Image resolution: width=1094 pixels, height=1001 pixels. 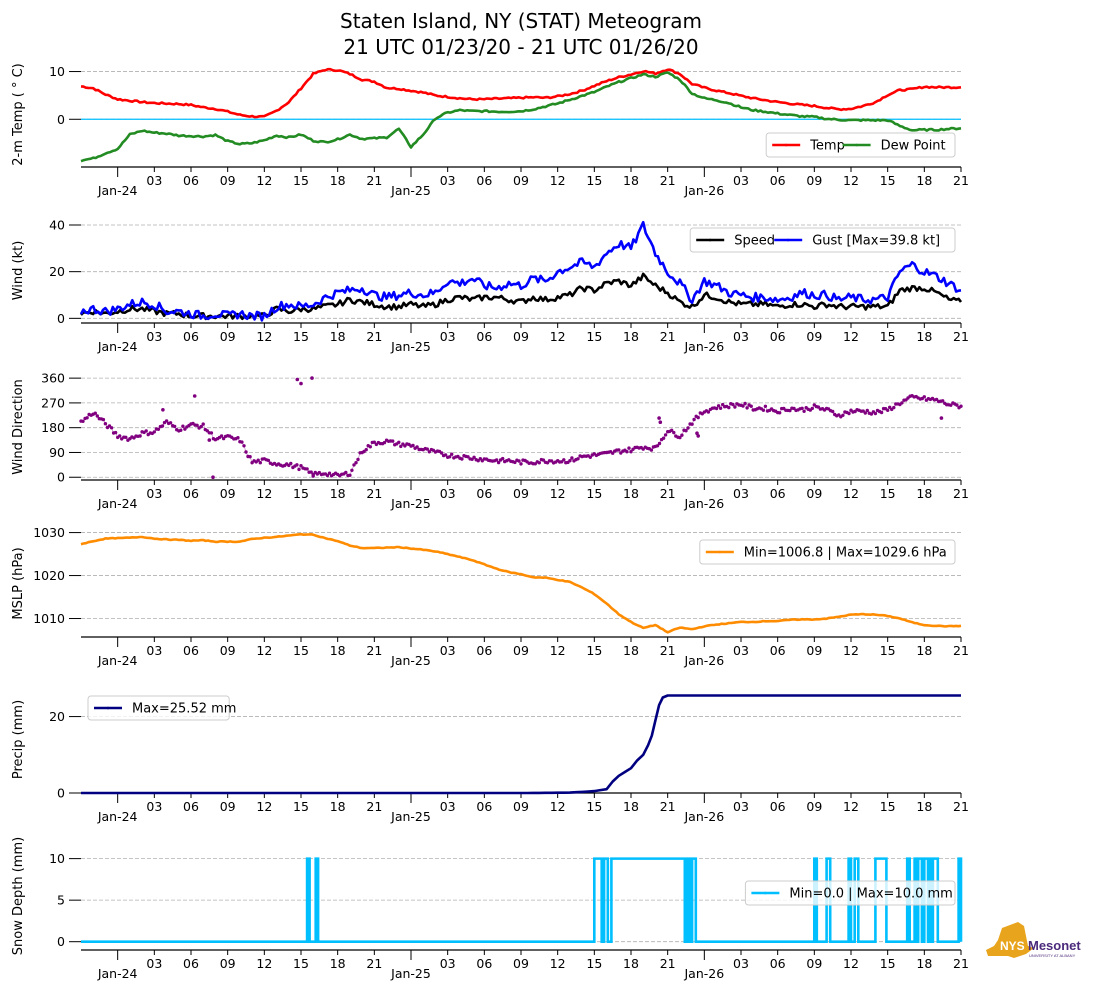 I want to click on chart-title-line2: 21 UTC 01/23/20 - 21 UTC 01/26/20, so click(x=520, y=47).